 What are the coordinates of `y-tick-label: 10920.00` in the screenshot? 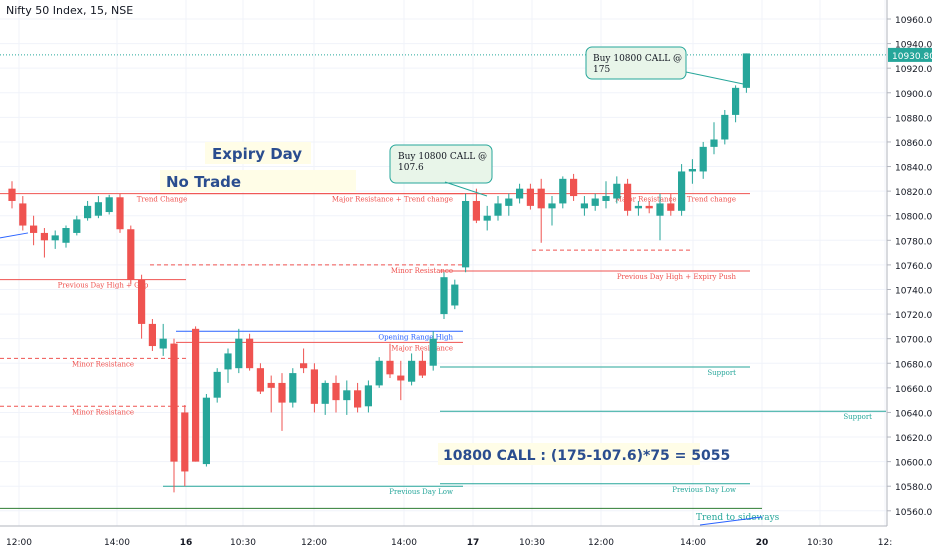 It's located at (913, 70).